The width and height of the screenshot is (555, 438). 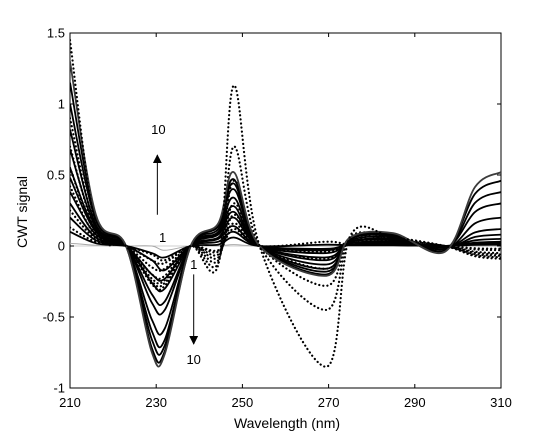 I want to click on x-tick-label: 290, so click(x=415, y=402).